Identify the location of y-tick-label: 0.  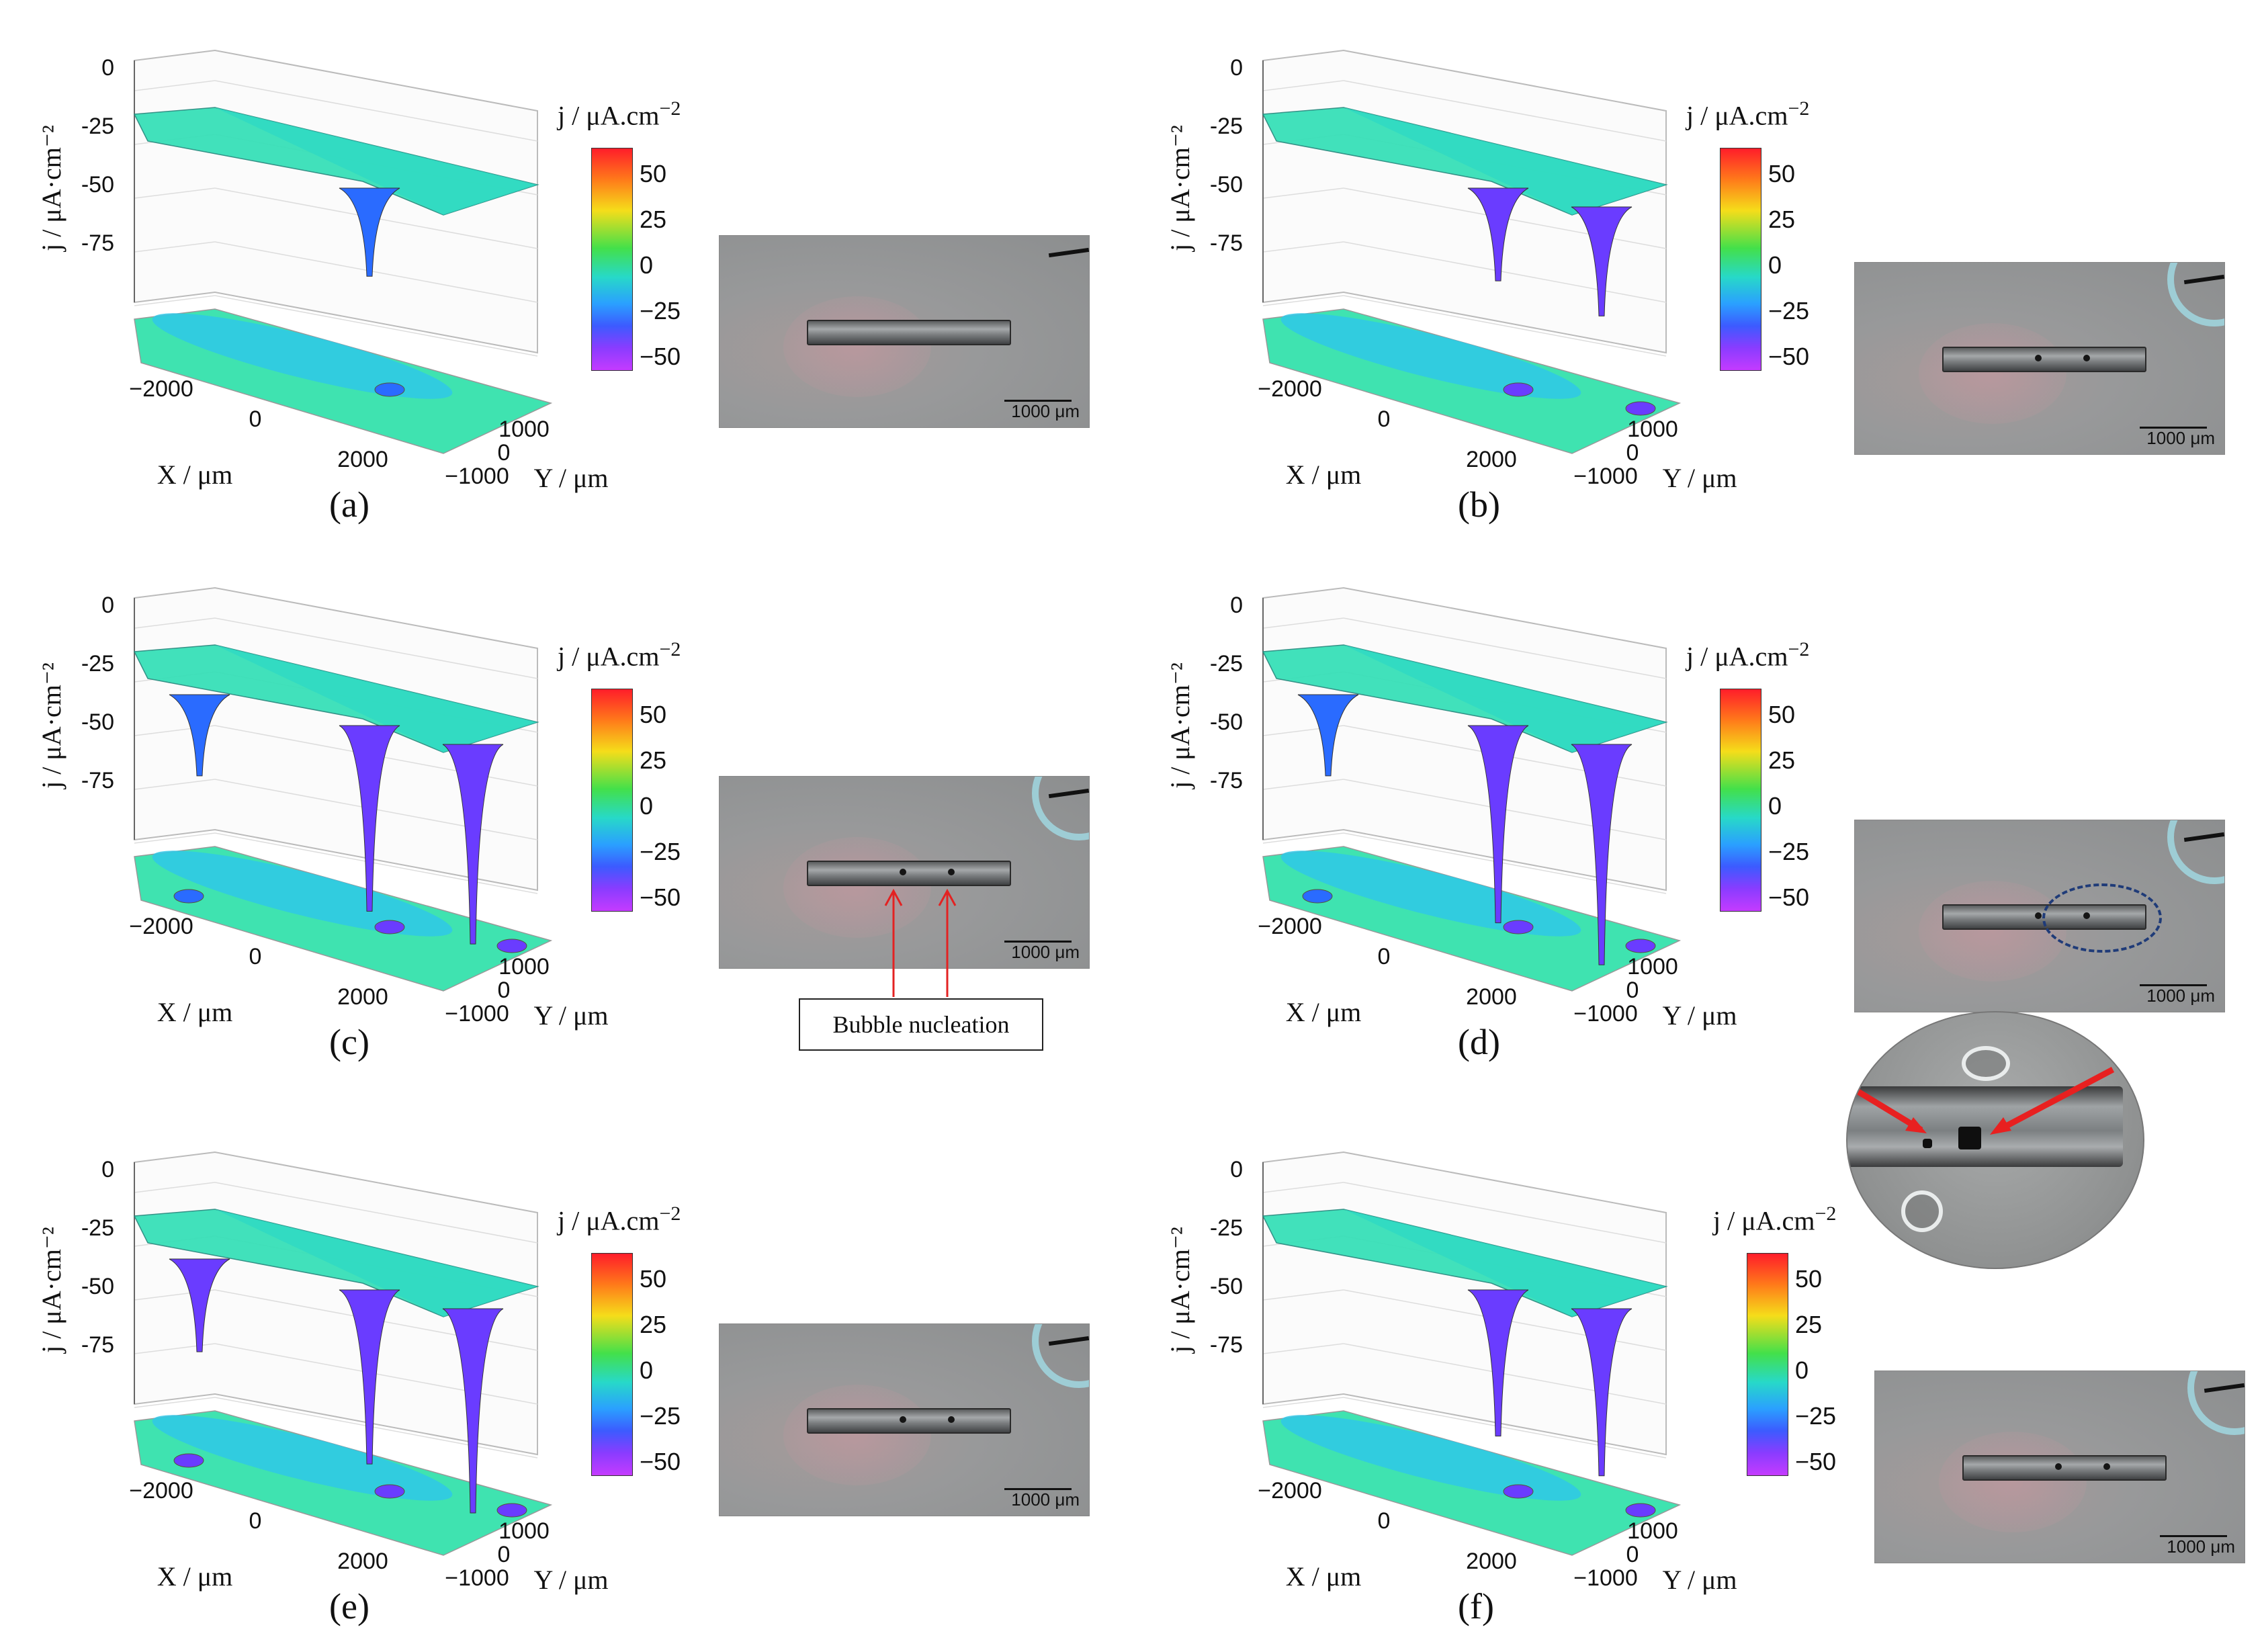
(1632, 990).